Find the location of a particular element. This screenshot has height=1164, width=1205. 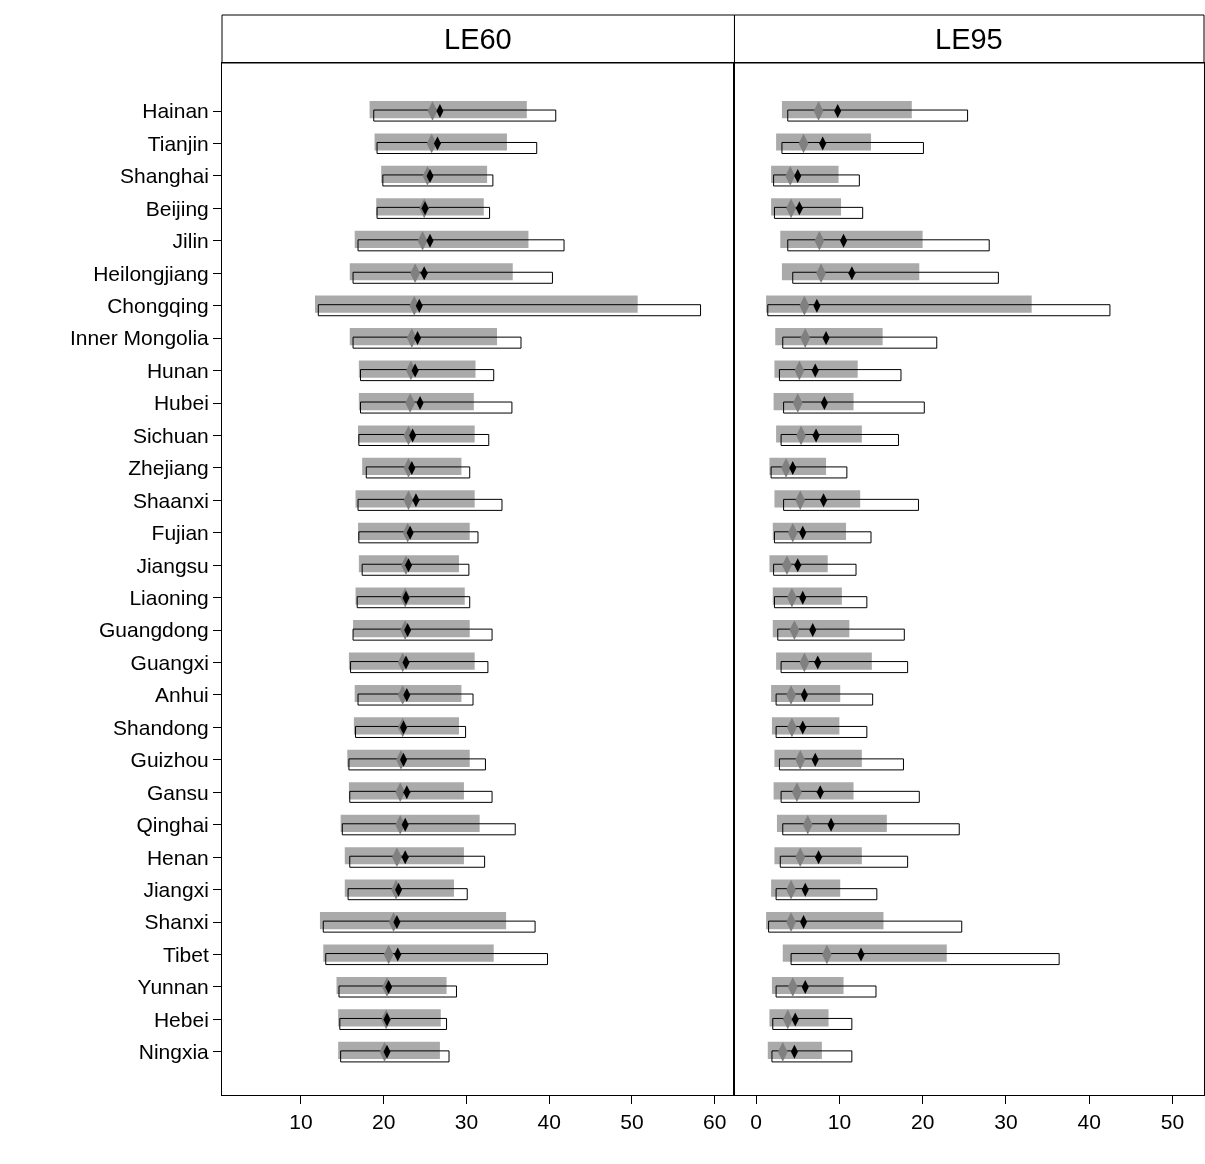

y-tick-label: Fujian is located at coordinates (180, 533).